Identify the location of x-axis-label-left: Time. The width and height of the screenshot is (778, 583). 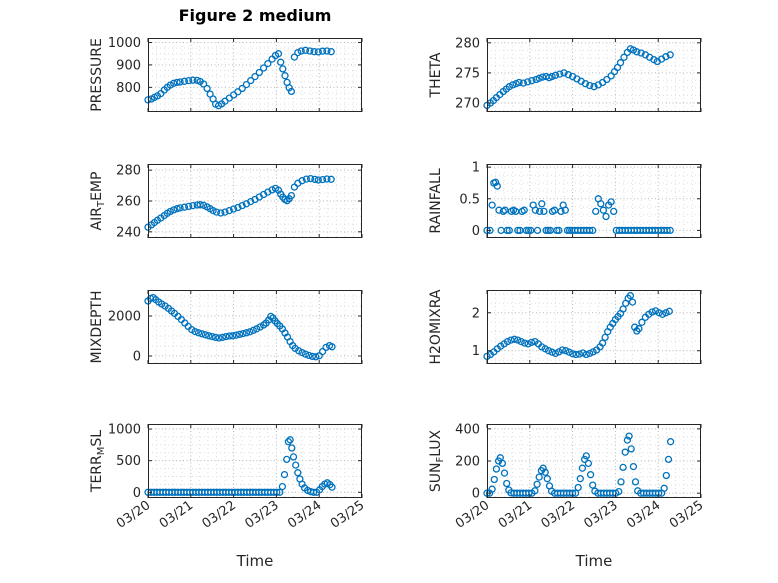
(255, 561).